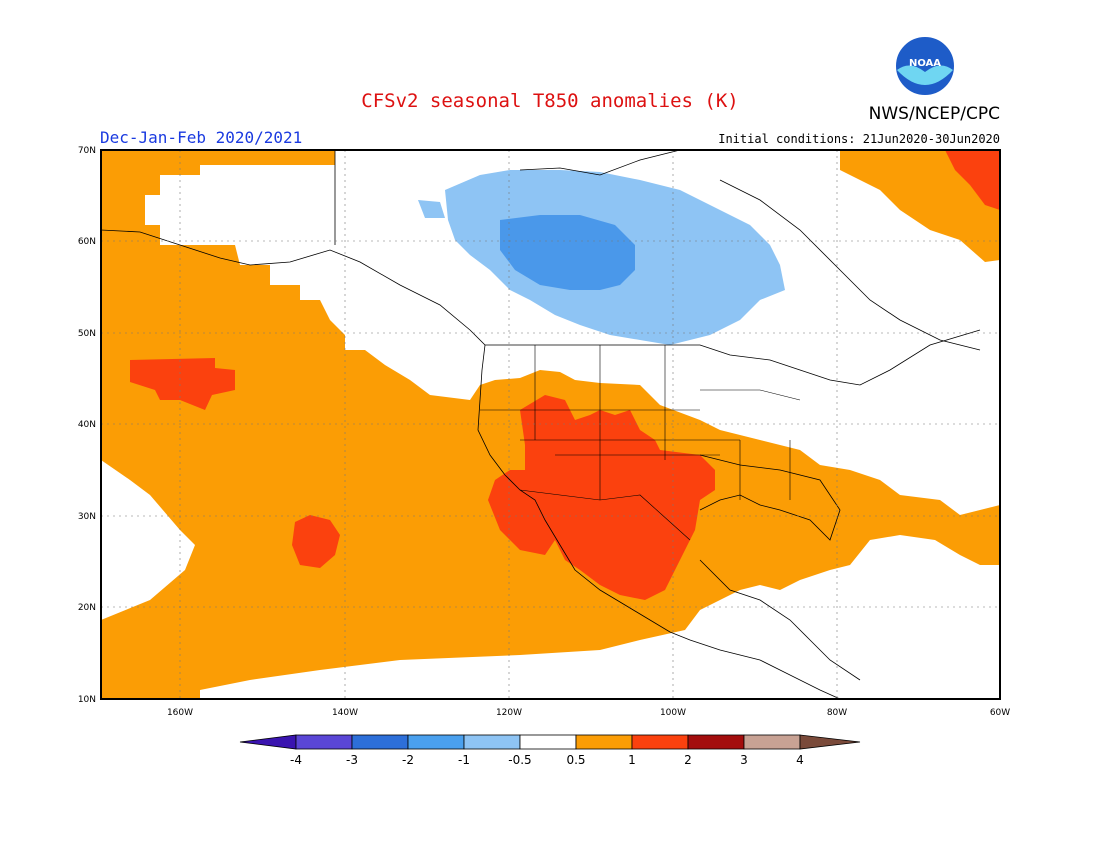 The image size is (1100, 850). What do you see at coordinates (182, 384) in the screenshot?
I see `hot-region-north-pacific` at bounding box center [182, 384].